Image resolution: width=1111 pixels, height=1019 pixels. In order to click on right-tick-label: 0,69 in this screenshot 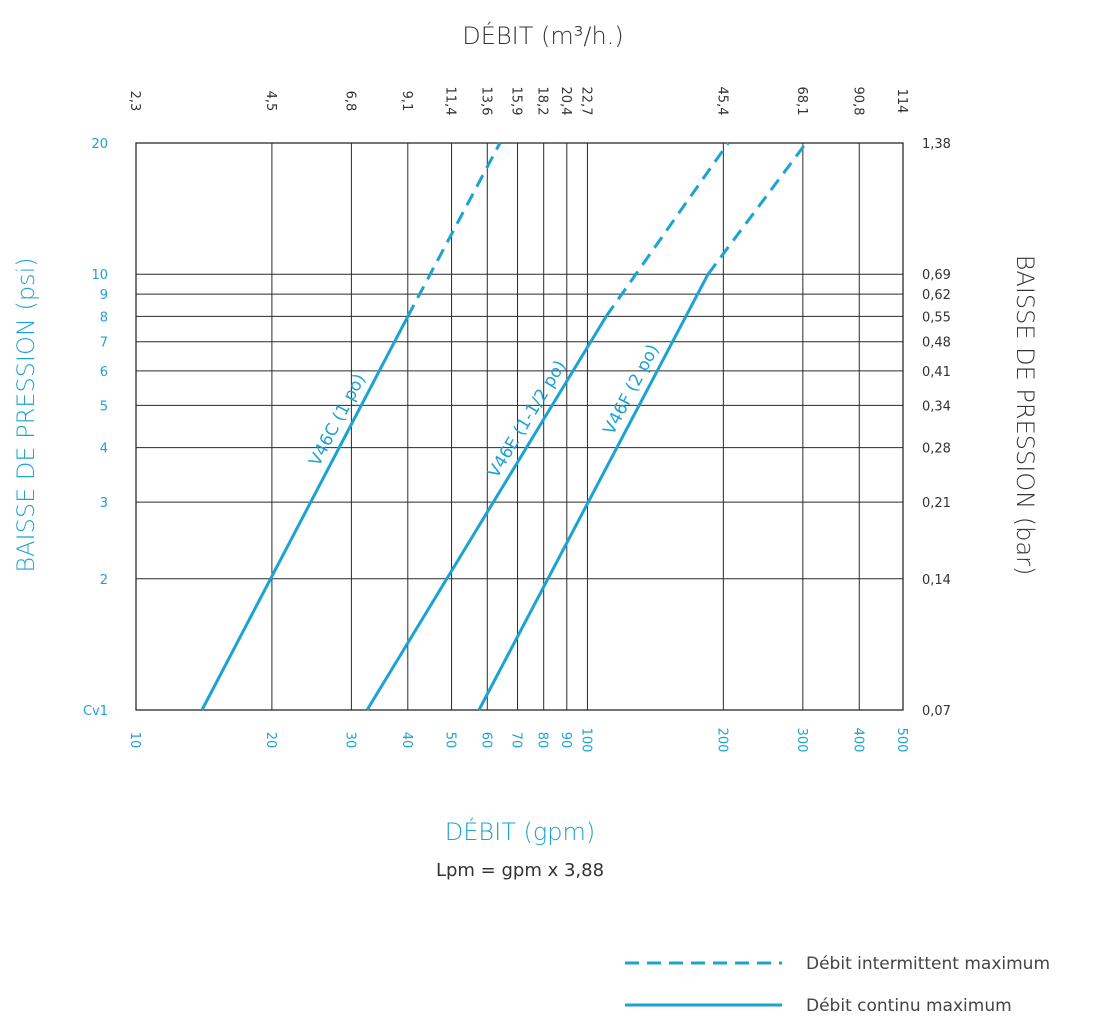, I will do `click(936, 275)`.